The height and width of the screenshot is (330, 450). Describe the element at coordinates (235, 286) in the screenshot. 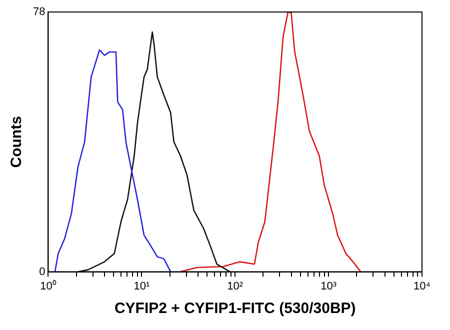

I see `x-tick-label: 10²` at that location.